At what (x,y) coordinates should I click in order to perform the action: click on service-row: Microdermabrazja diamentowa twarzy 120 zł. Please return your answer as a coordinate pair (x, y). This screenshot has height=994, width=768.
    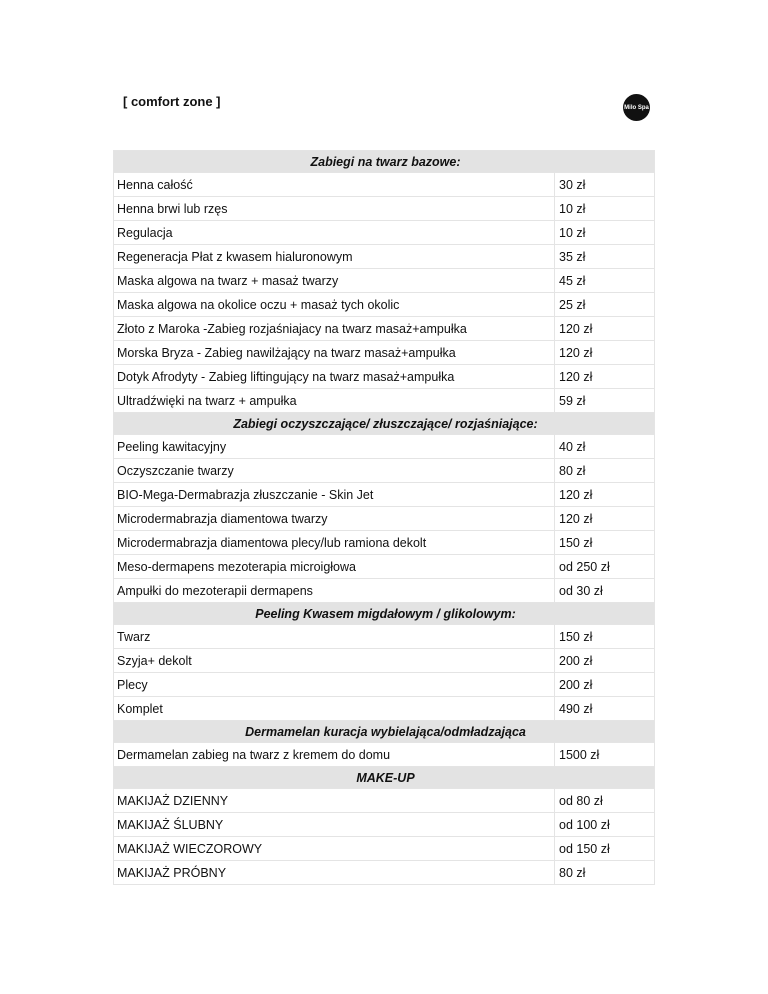
    Looking at the image, I should click on (384, 518).